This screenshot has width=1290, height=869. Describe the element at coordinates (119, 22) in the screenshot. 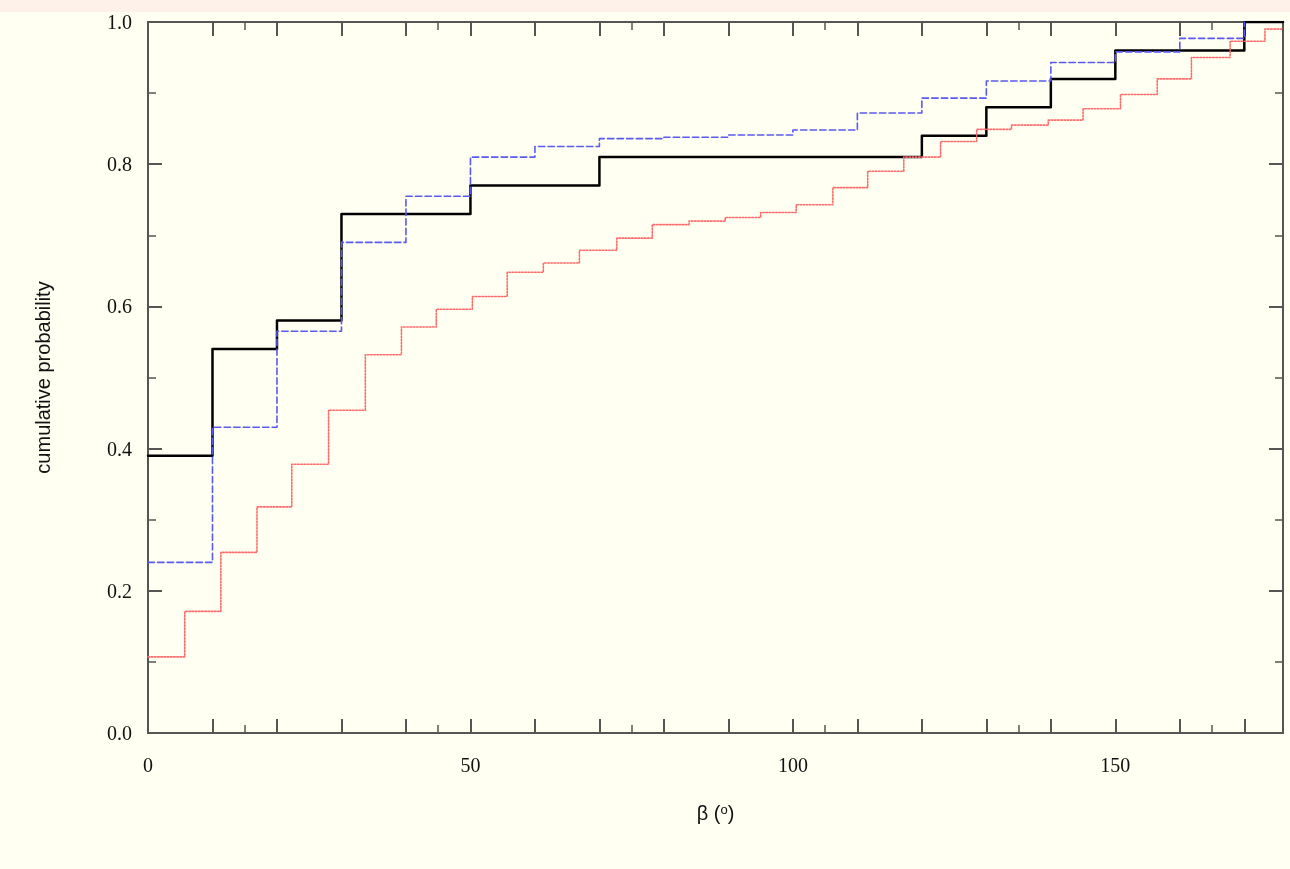

I see `y-tick-label: 1.0` at that location.